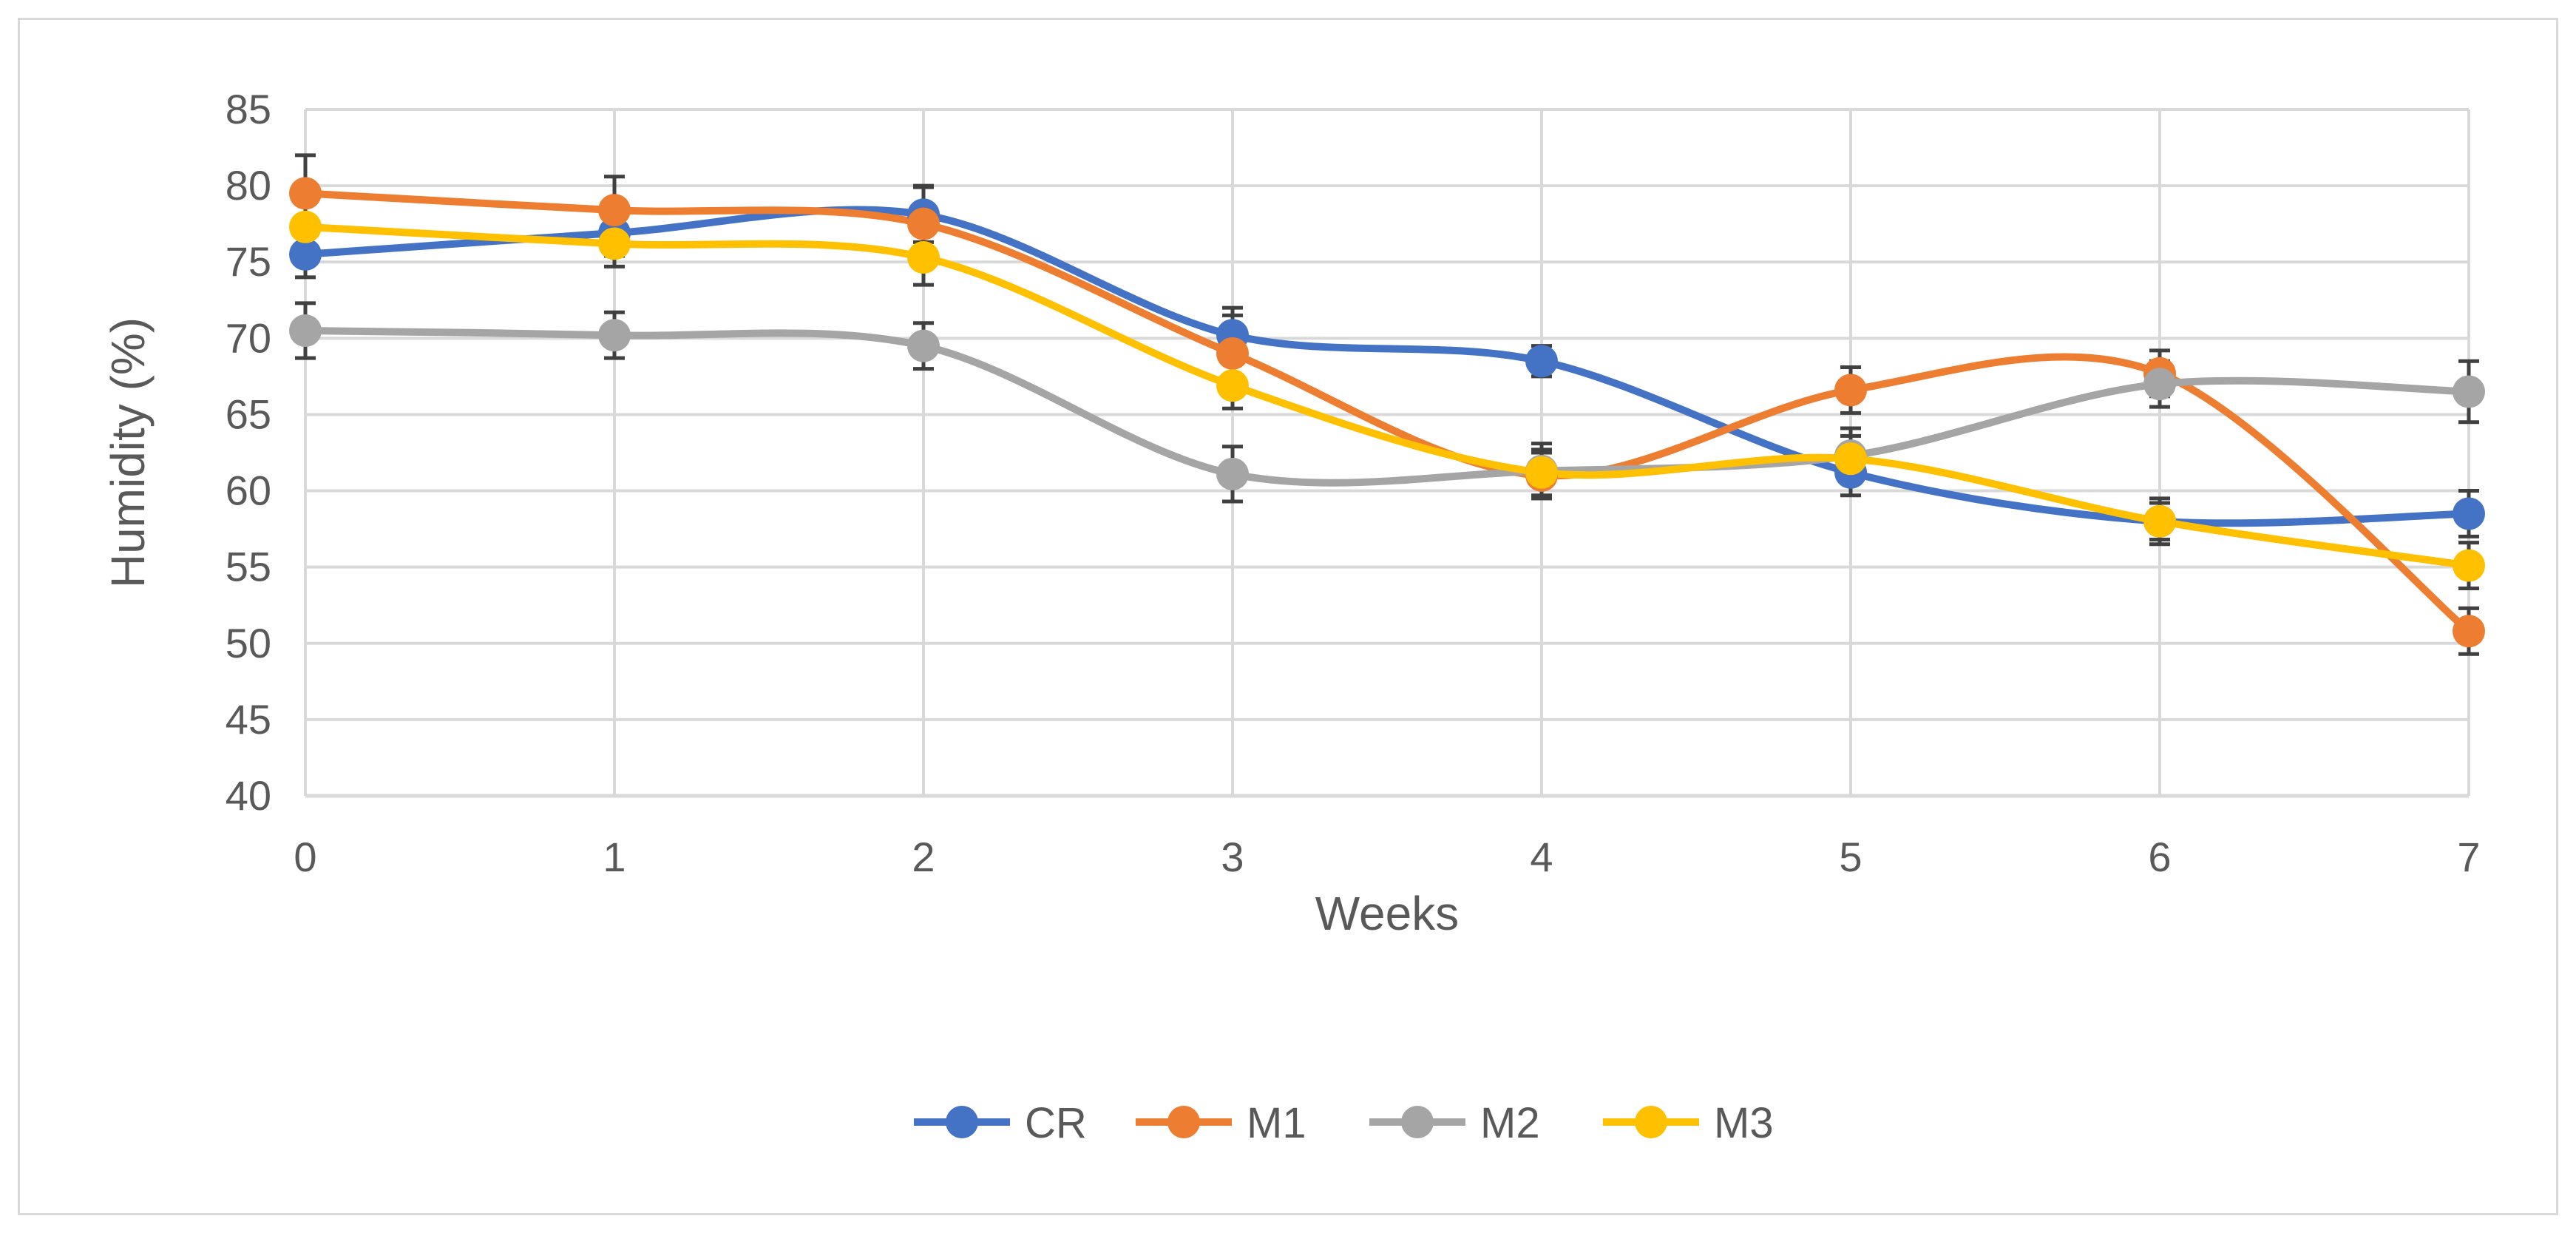 The image size is (2576, 1233). Describe the element at coordinates (248, 720) in the screenshot. I see `y-tick-label: 45` at that location.